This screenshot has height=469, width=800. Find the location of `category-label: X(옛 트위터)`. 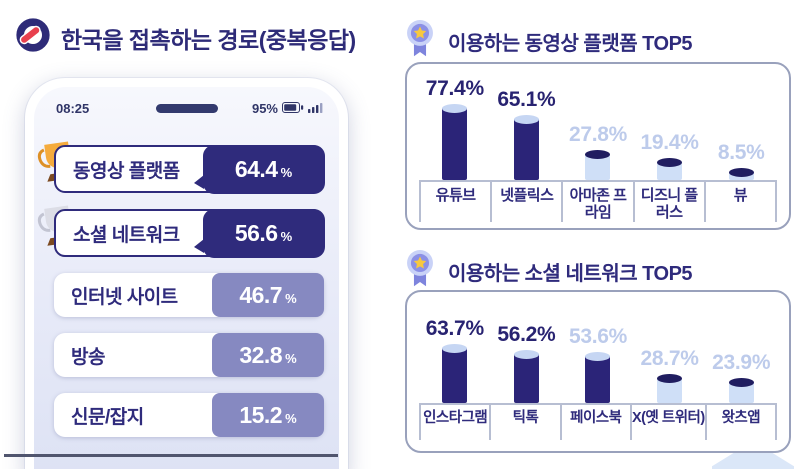

category-label: X(옛 트위터) is located at coordinates (667, 422).